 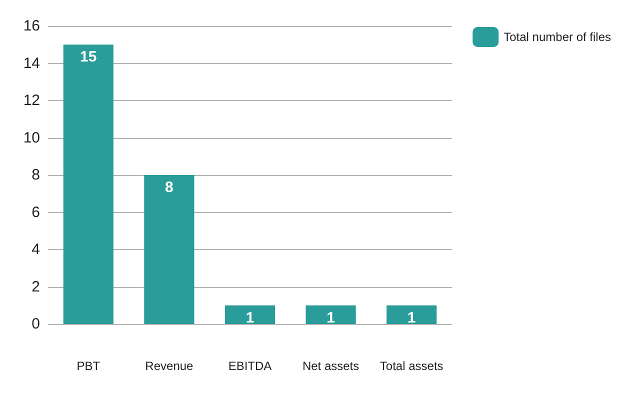 What do you see at coordinates (169, 366) in the screenshot?
I see `x-tick-label: Revenue` at bounding box center [169, 366].